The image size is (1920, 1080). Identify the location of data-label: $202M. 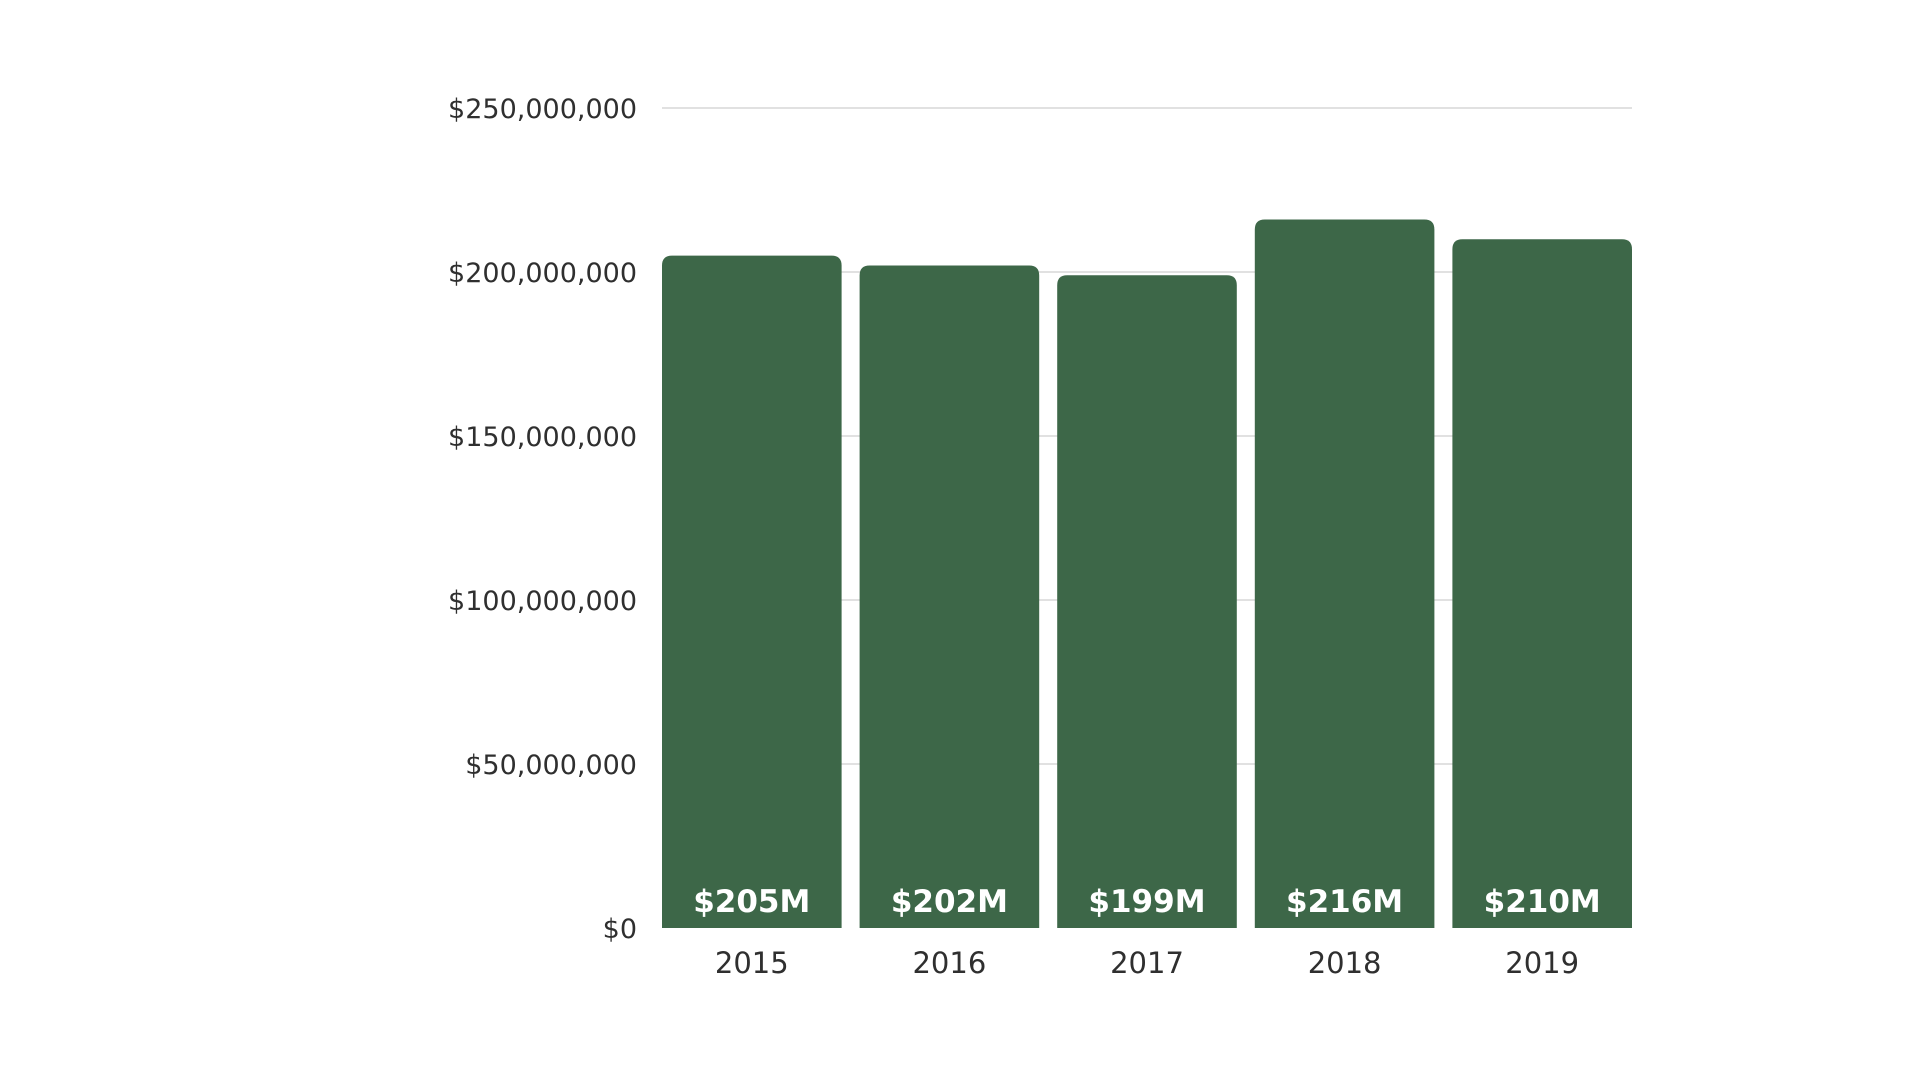
(949, 902).